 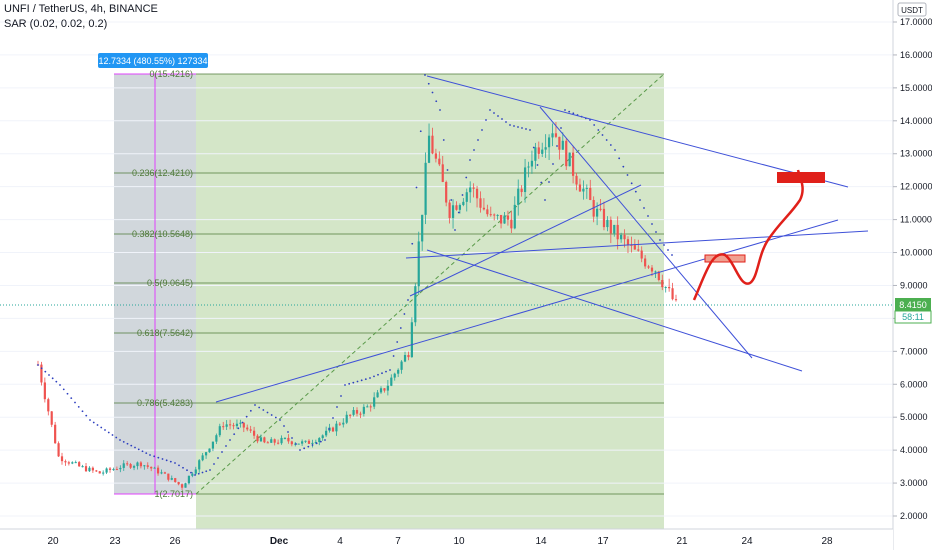 I want to click on trendline-channel-lower, so click(x=614, y=310).